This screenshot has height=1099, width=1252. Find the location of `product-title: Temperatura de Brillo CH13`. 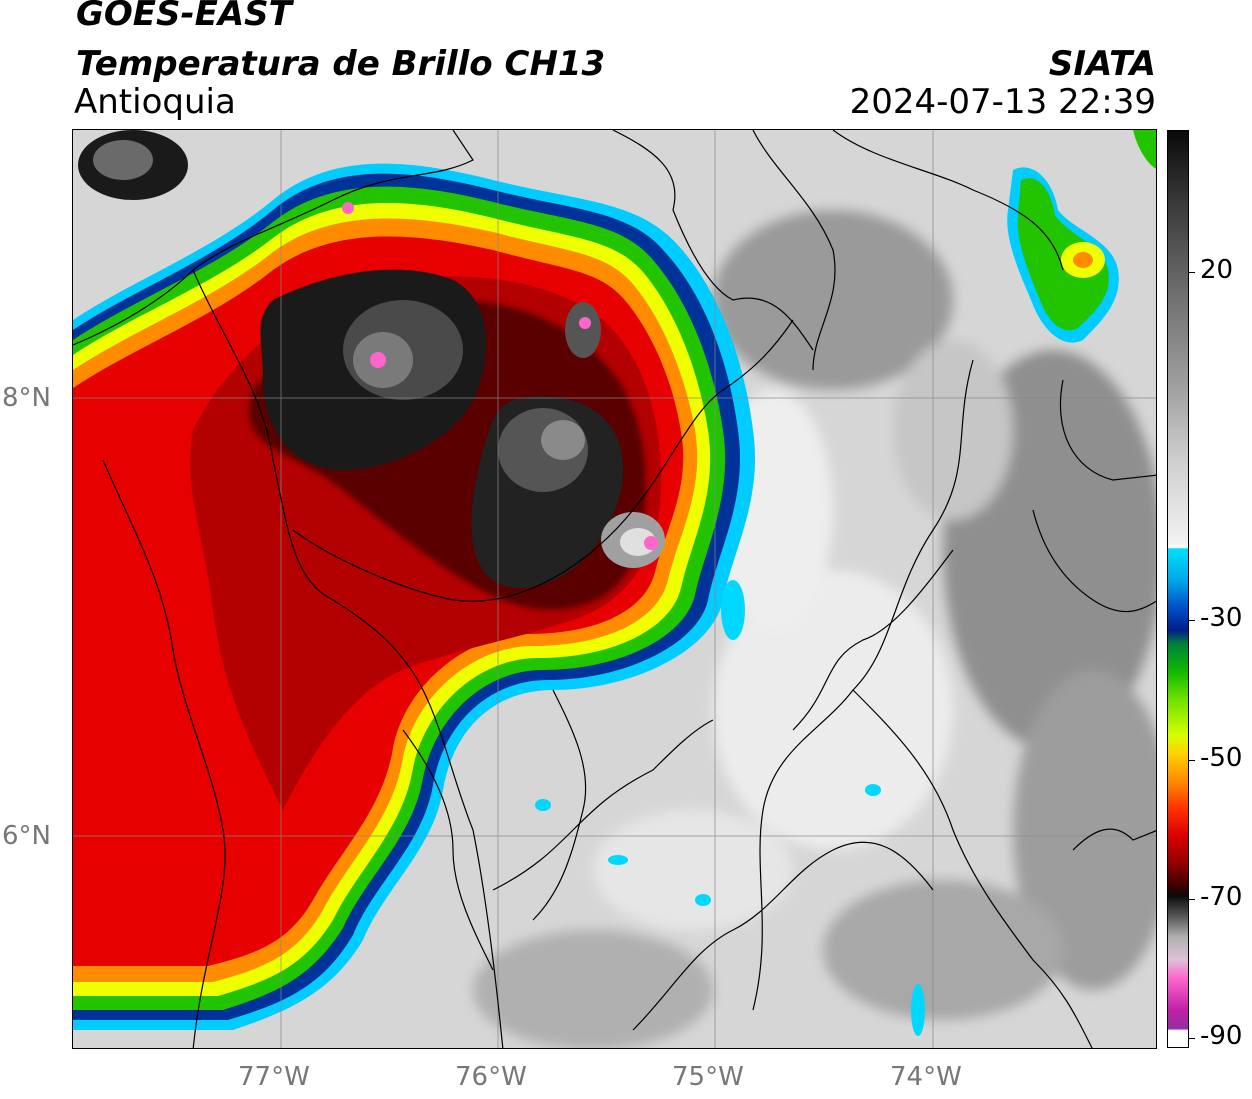

product-title: Temperatura de Brillo CH13 is located at coordinates (341, 64).